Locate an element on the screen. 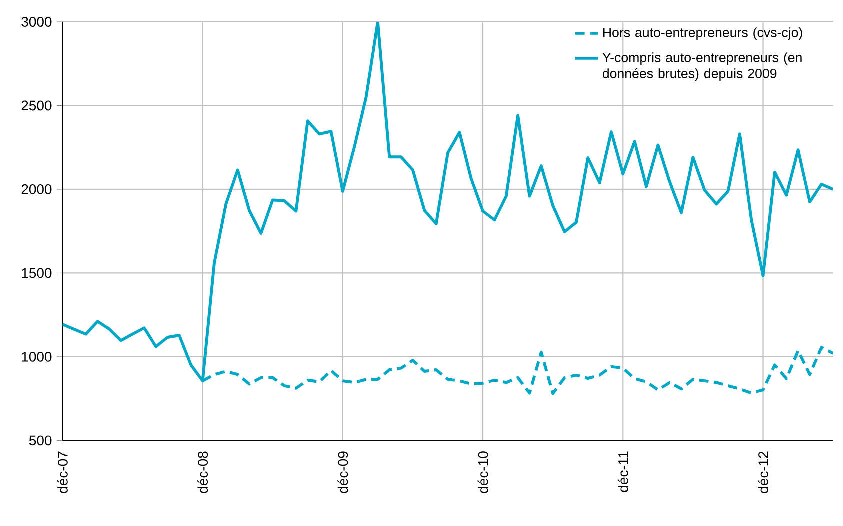 The width and height of the screenshot is (843, 526). y-tick-label: 2500 is located at coordinates (37, 105).